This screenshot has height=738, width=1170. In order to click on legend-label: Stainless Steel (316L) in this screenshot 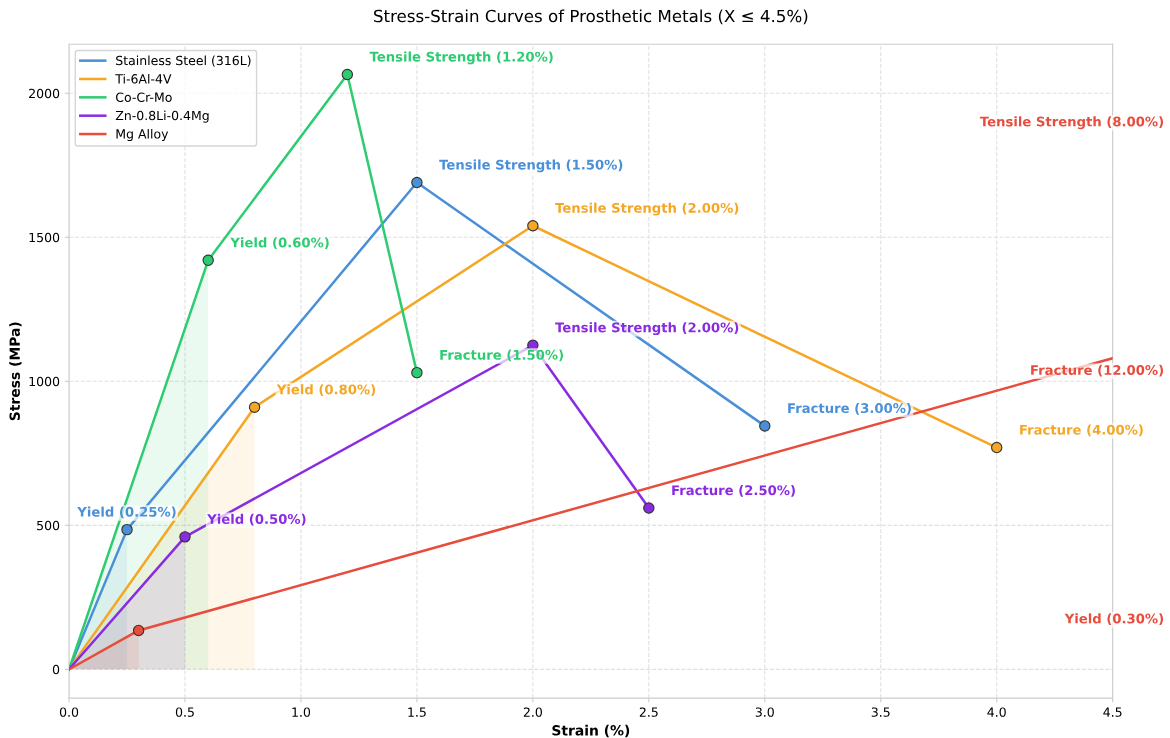, I will do `click(183, 61)`.